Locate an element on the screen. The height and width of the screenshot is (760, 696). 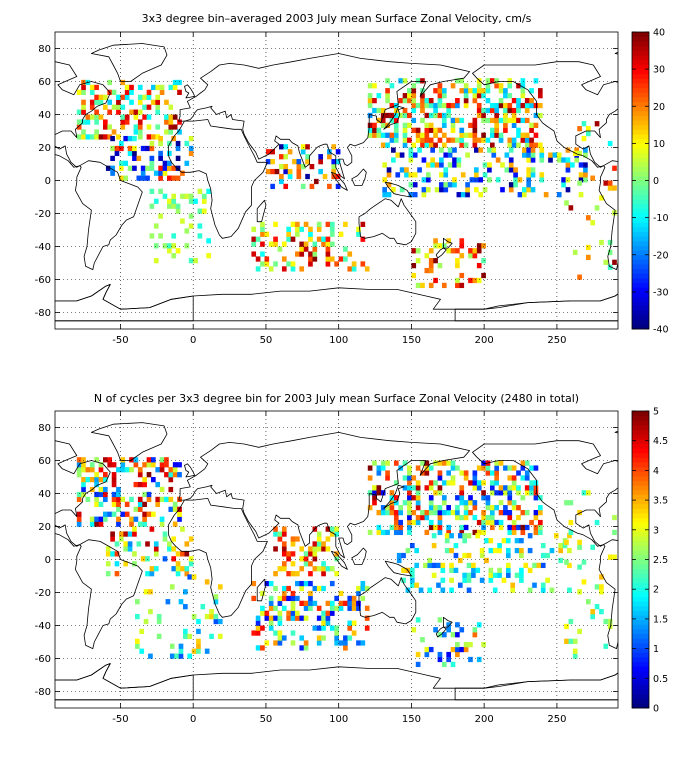
colorbar-tick-label: 4.5 is located at coordinates (660, 441).